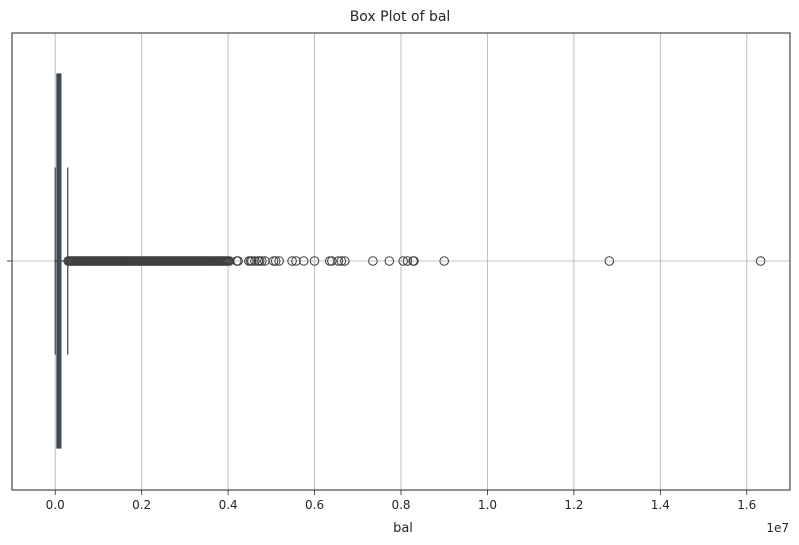  I want to click on x-tick-label: 1.0, so click(487, 505).